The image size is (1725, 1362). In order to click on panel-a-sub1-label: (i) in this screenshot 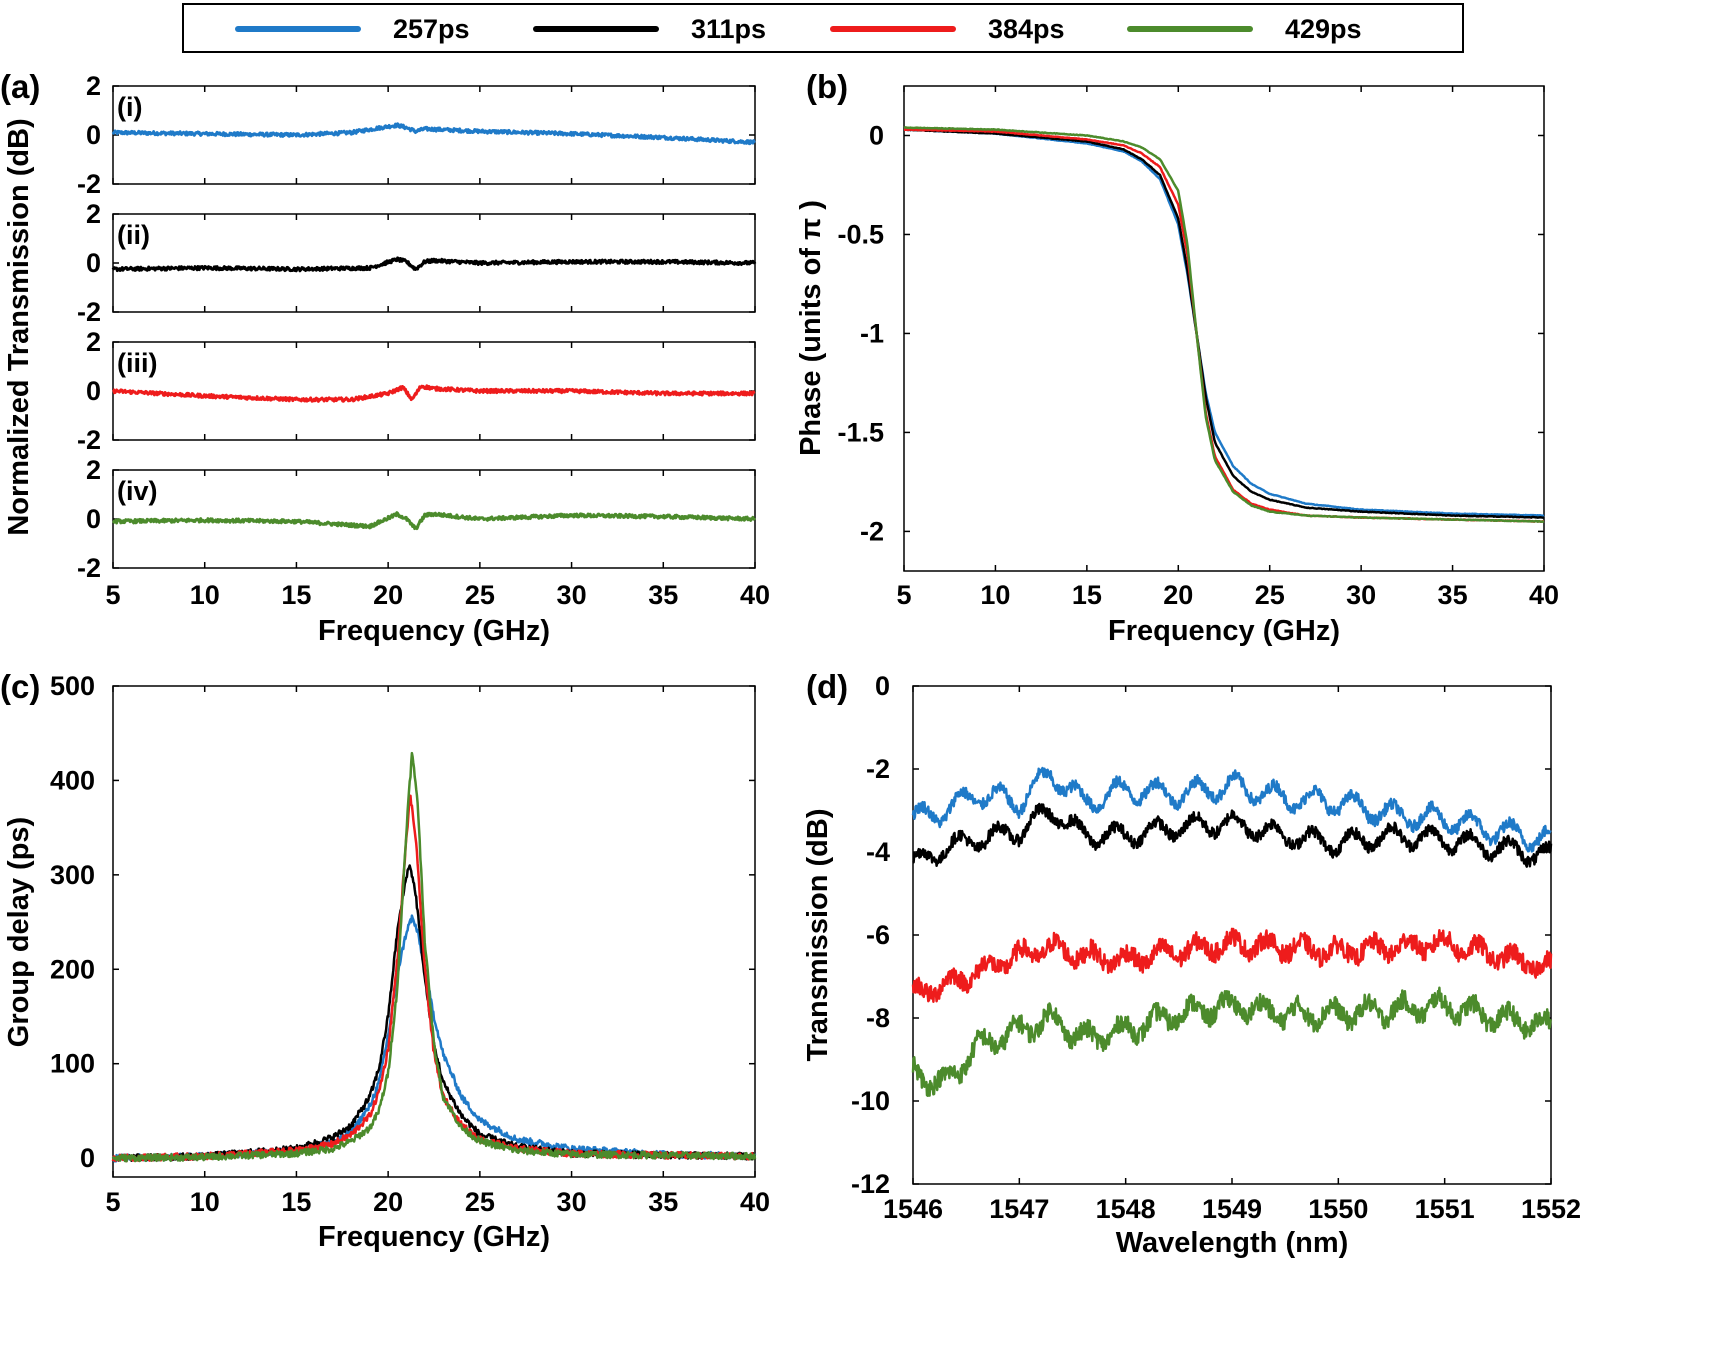, I will do `click(129, 107)`.